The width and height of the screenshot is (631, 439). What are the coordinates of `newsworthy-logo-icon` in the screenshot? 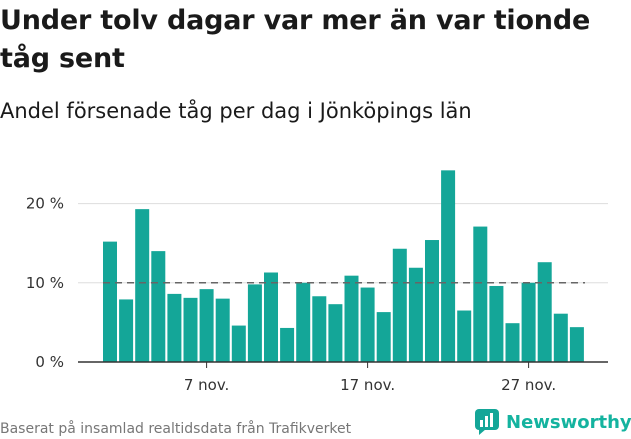 It's located at (487, 422).